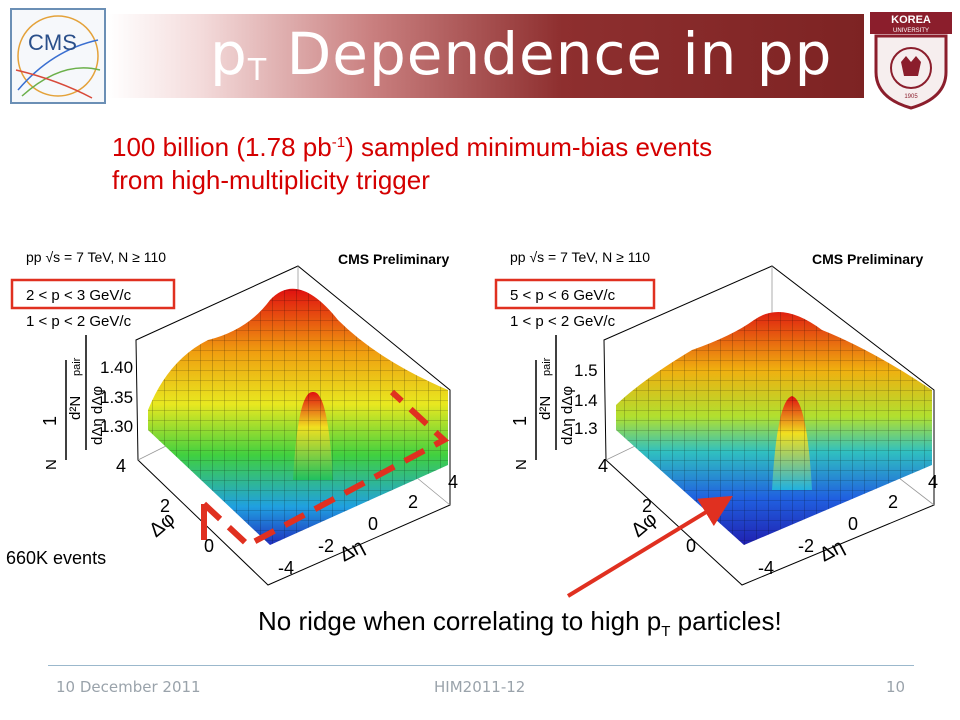 This screenshot has width=960, height=720. What do you see at coordinates (325, 469) in the screenshot?
I see `near-side-ridge-highlight` at bounding box center [325, 469].